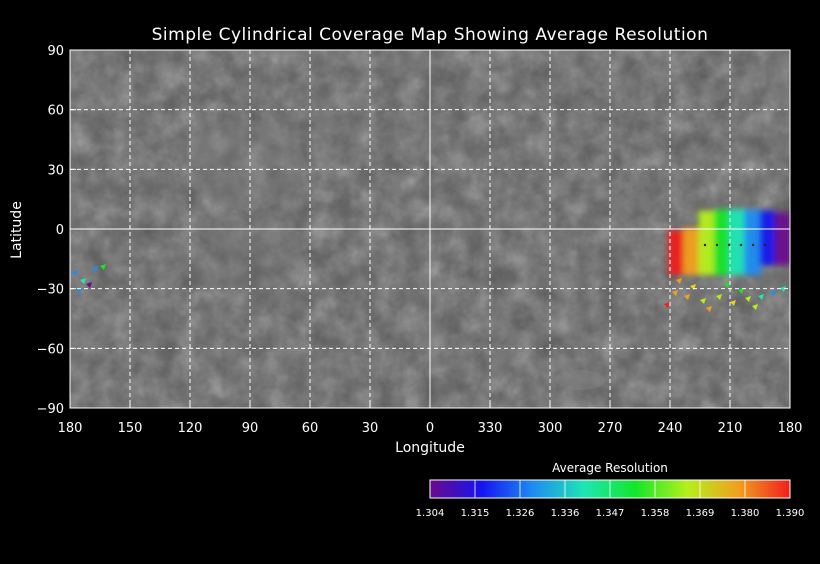  What do you see at coordinates (190, 428) in the screenshot?
I see `x-tick-label: 120` at bounding box center [190, 428].